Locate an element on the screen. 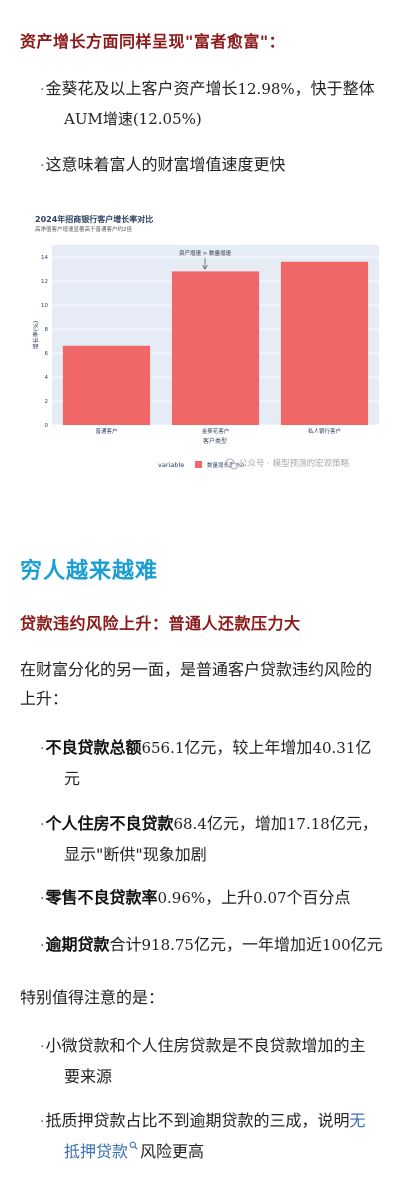  bullet-text: 亿元，一年增加近 is located at coordinates (257, 944).